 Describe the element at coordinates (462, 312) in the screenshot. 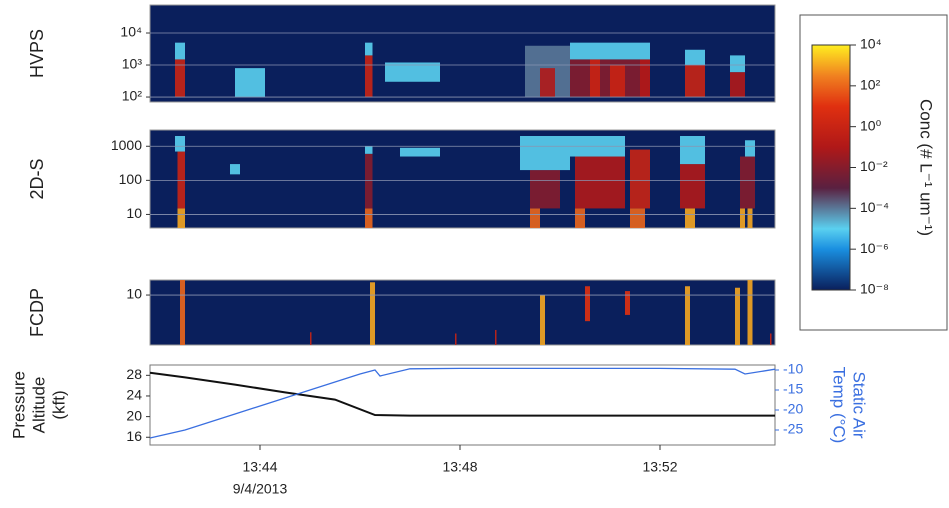

I see `panel-background` at that location.